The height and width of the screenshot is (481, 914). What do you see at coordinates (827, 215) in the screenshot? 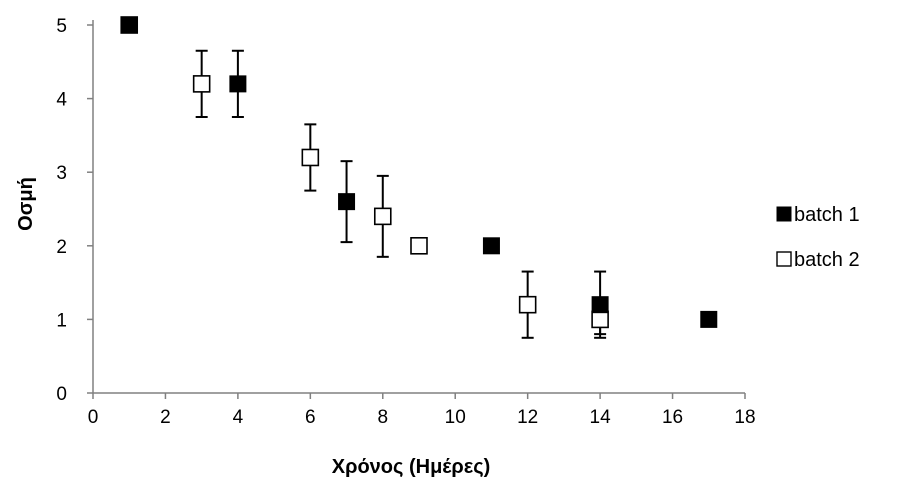
I see `legend-label-1: batch 1` at bounding box center [827, 215].